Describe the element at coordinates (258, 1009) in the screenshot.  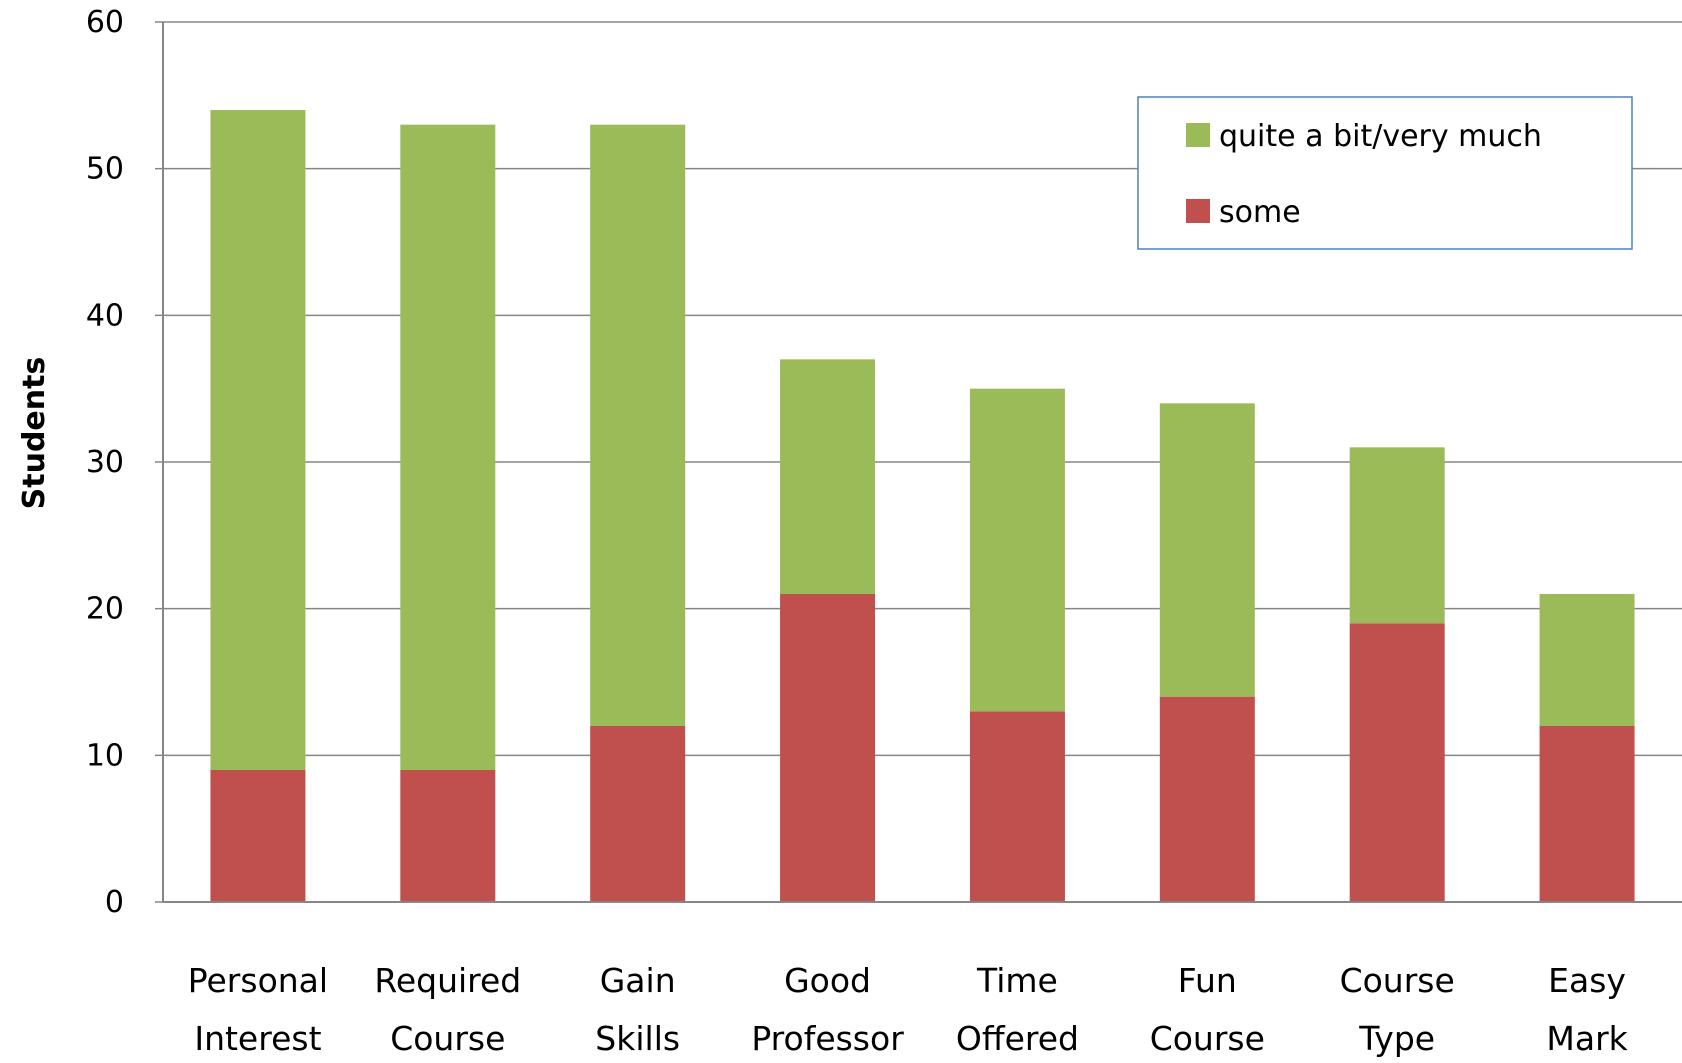
I see `x-category-label: Personal Interest` at that location.